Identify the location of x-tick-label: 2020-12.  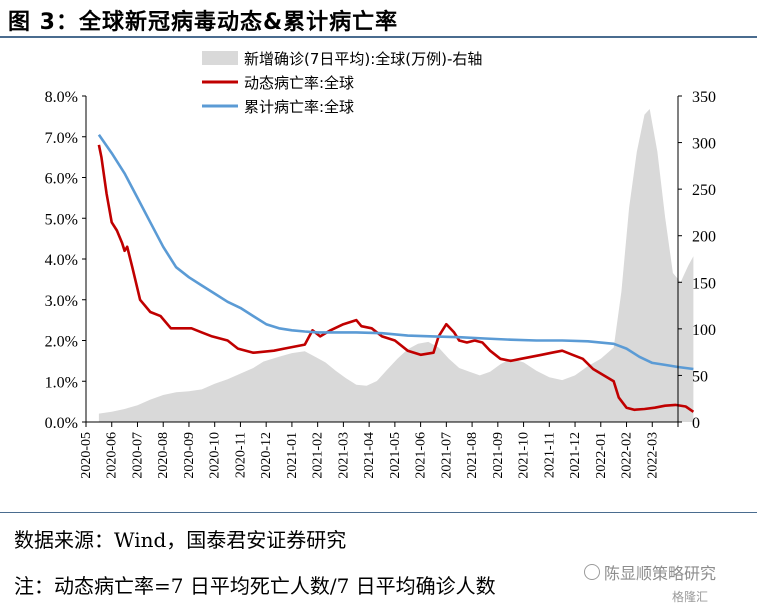
(266, 455).